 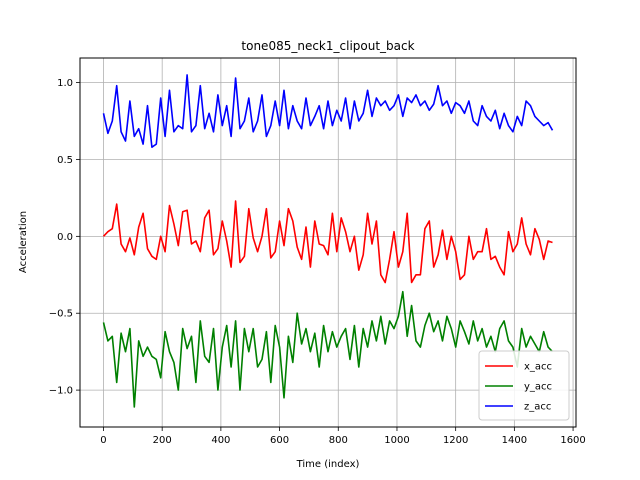 I want to click on legend: x_acc y_acc z_acc, so click(x=524, y=385).